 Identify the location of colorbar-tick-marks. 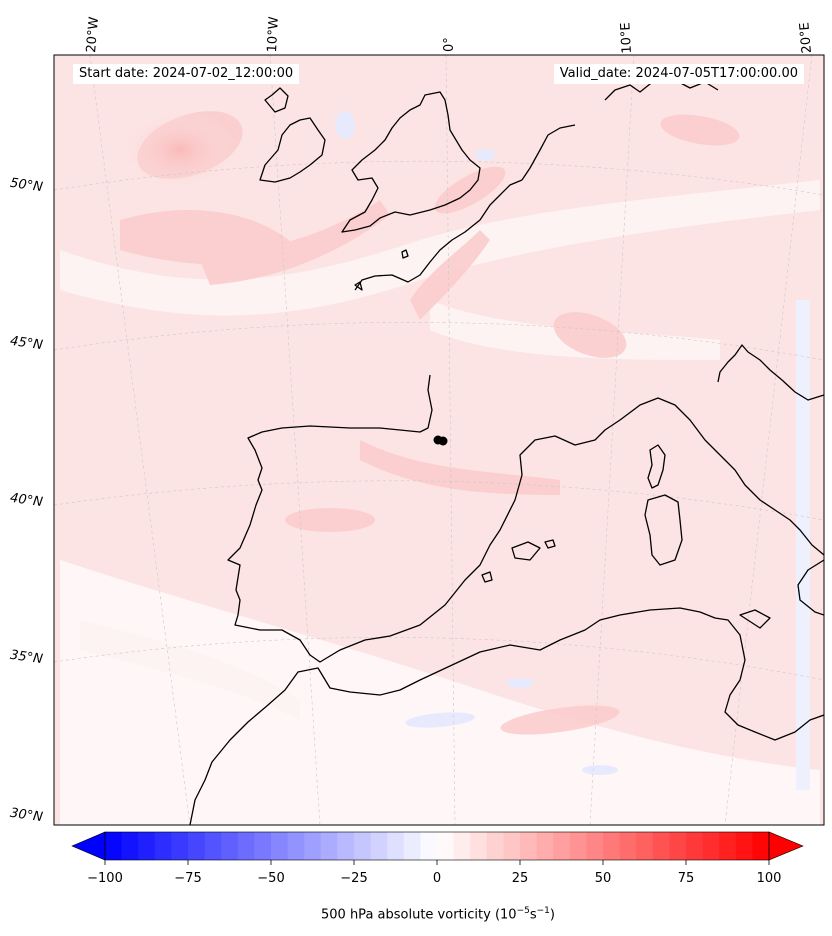
(437, 862).